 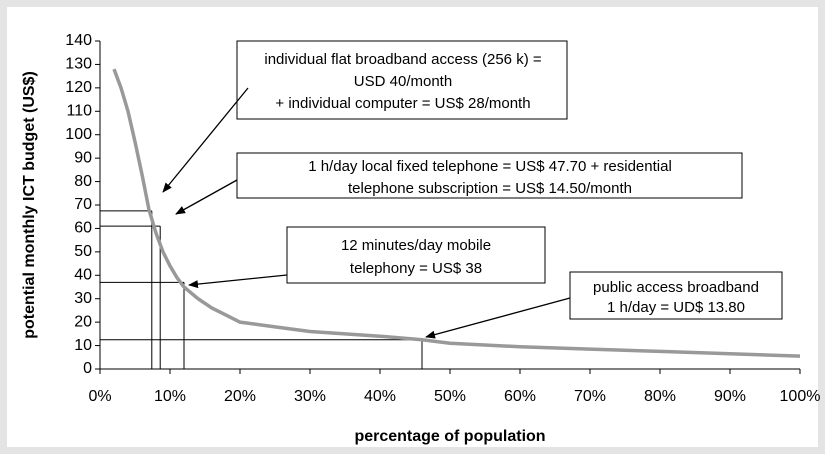 What do you see at coordinates (520, 396) in the screenshot?
I see `x-tick-label: 60%` at bounding box center [520, 396].